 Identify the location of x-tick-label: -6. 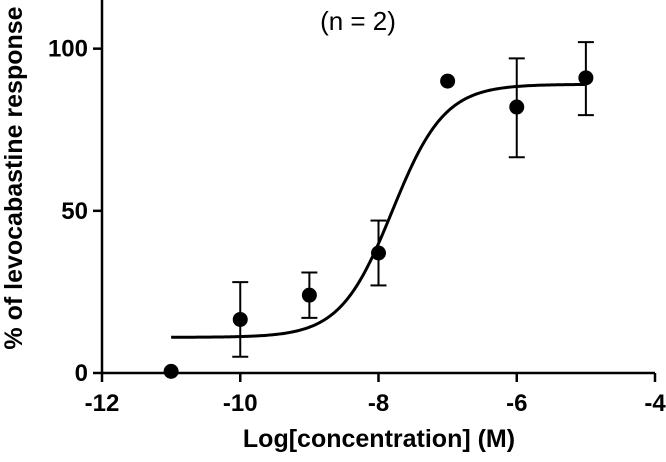
(516, 403).